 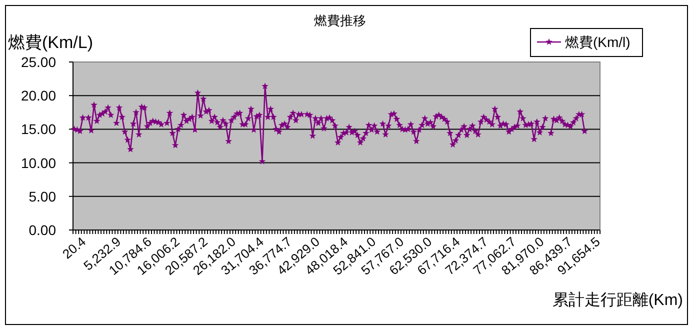 What do you see at coordinates (42, 196) in the screenshot?
I see `y-tick-label: 5.00` at bounding box center [42, 196].